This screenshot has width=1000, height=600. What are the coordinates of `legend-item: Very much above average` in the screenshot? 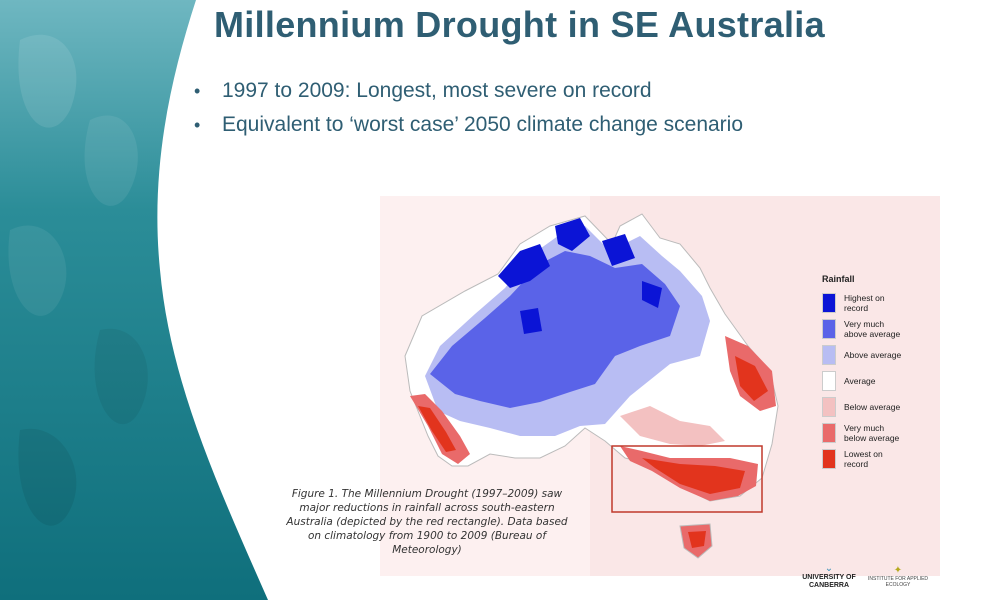 It's located at (877, 329).